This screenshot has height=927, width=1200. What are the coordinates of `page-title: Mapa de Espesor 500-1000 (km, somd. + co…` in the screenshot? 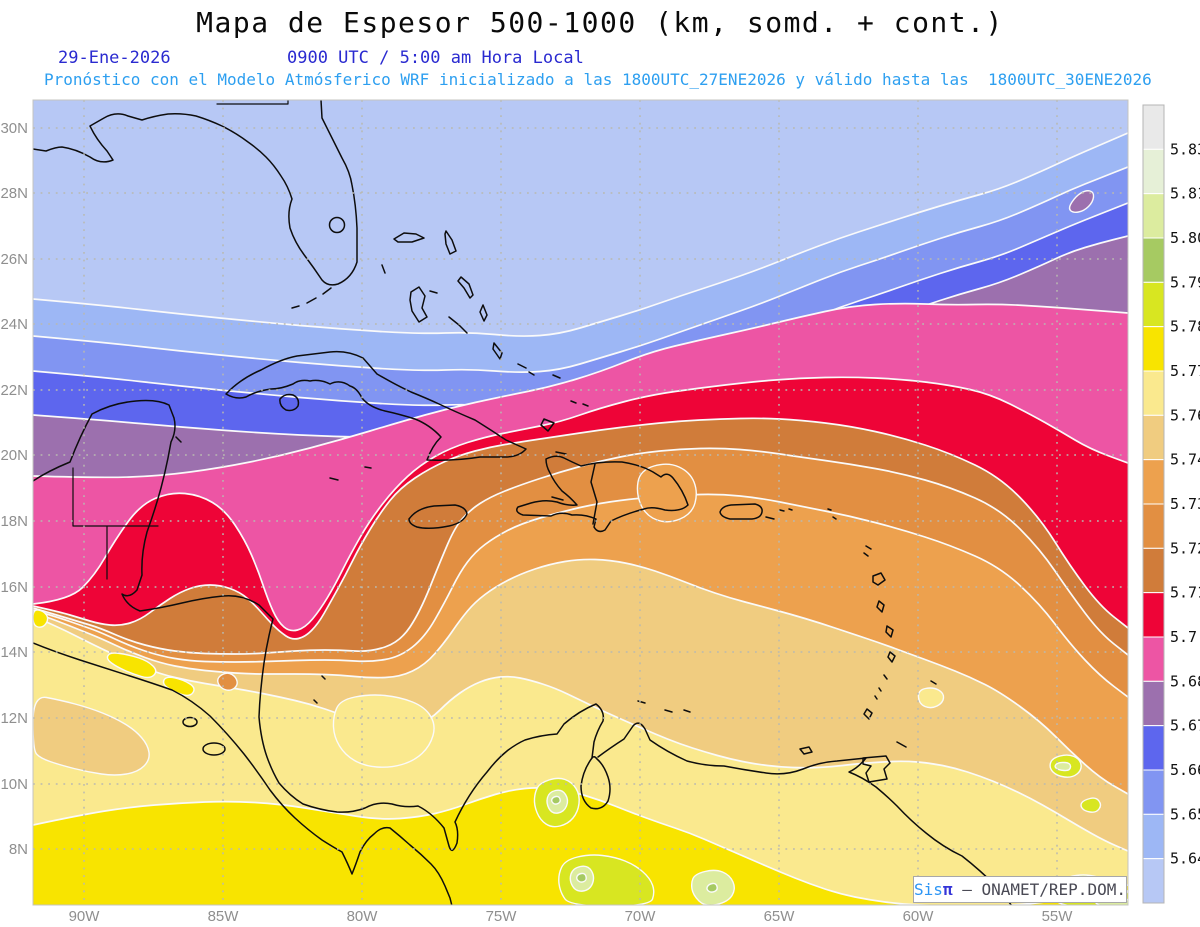 It's located at (600, 22).